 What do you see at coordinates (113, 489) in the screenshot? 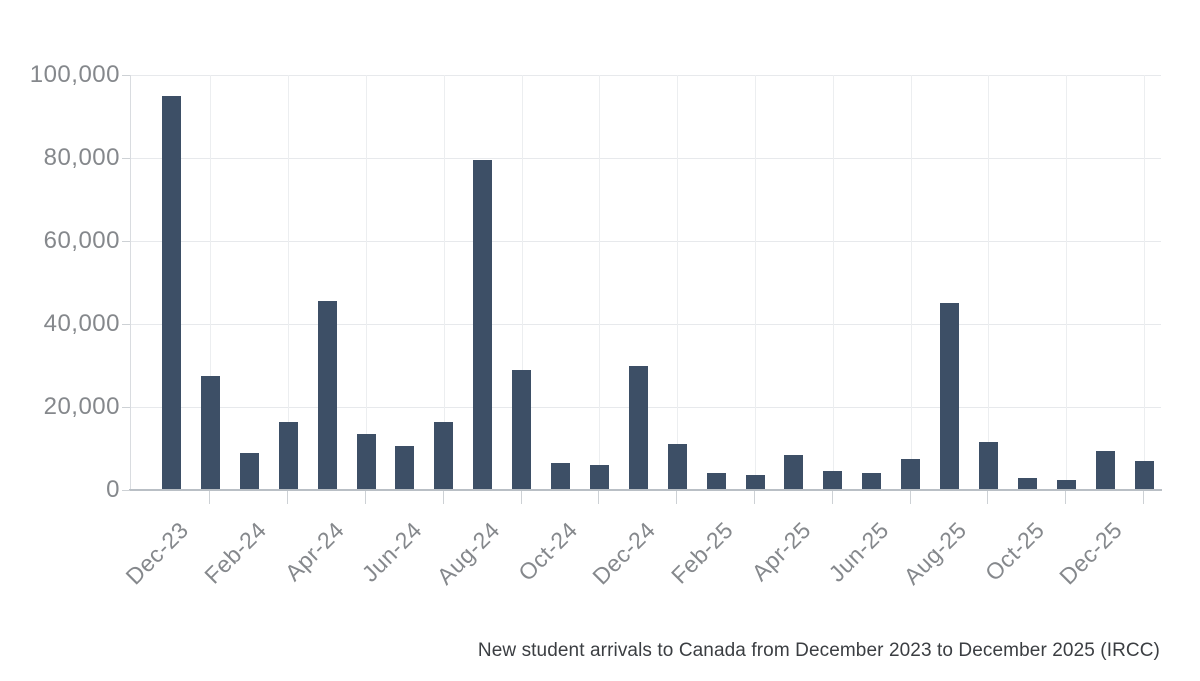
I see `y-axis-label: 0` at bounding box center [113, 489].